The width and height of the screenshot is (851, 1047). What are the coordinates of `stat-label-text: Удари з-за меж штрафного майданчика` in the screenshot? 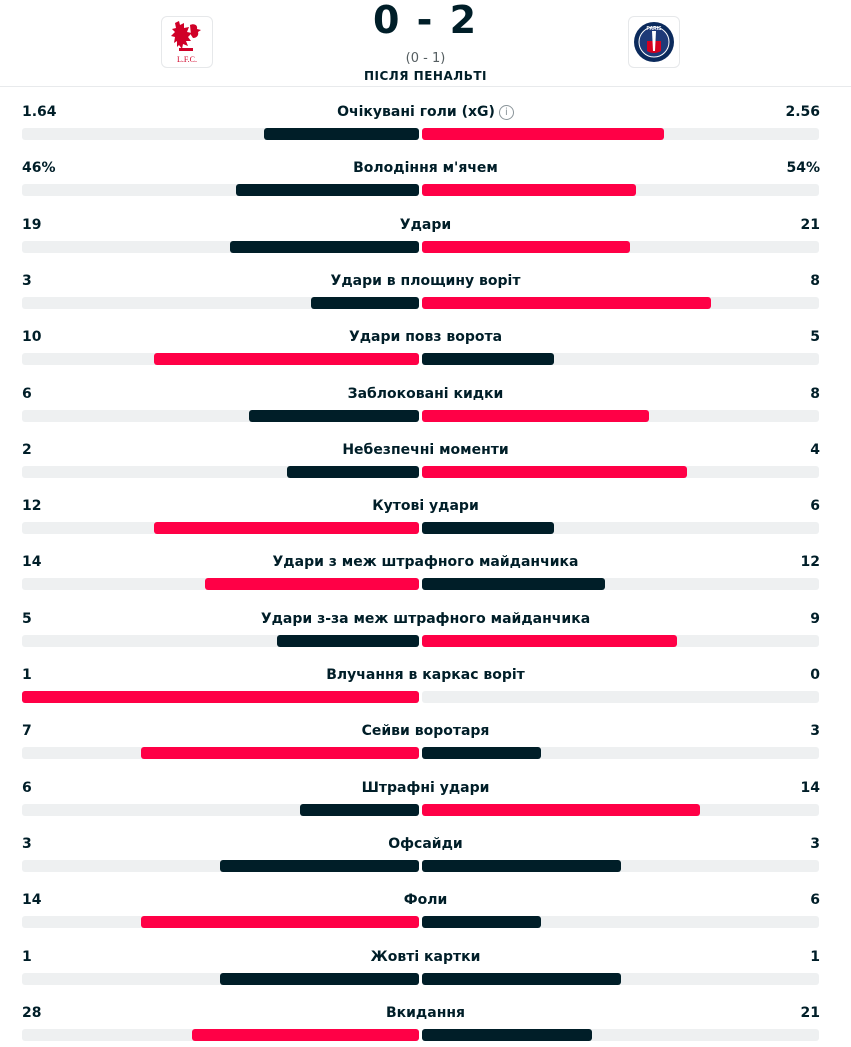 It's located at (425, 618).